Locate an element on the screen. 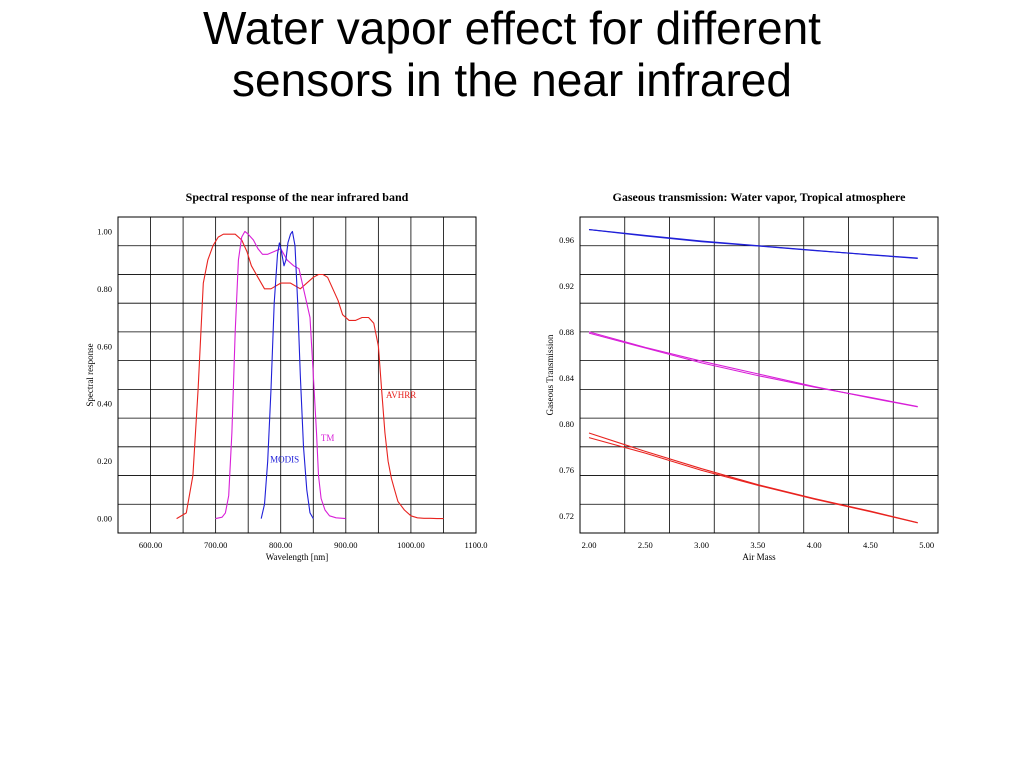 This screenshot has width=1024, height=768. x-axis-label: Wavelength [nm] is located at coordinates (297, 557).